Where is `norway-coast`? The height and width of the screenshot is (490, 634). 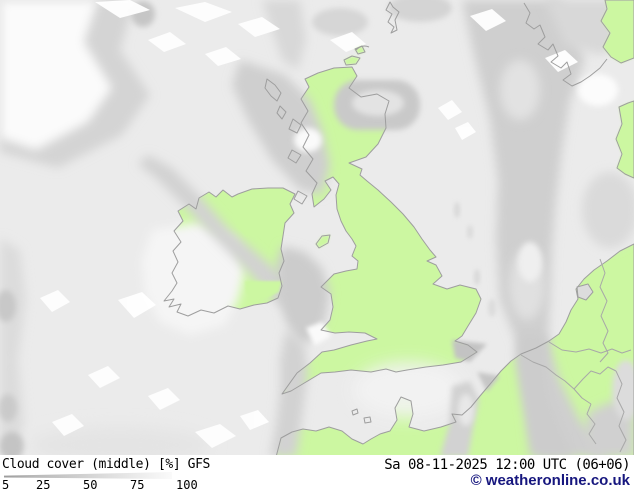
norway-coast is located at coordinates (565, 44).